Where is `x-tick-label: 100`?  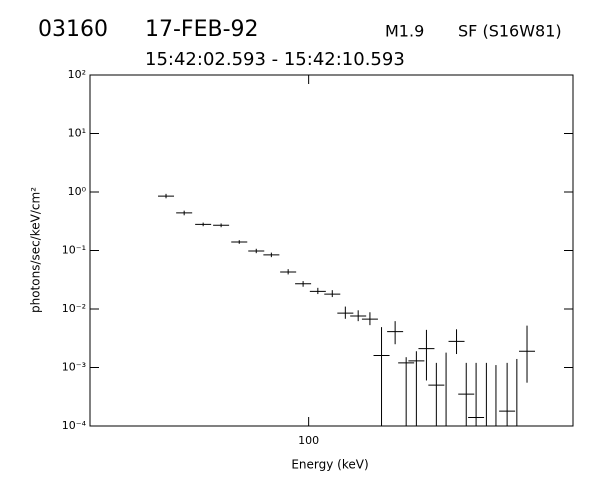
x-tick-label: 100 is located at coordinates (308, 440).